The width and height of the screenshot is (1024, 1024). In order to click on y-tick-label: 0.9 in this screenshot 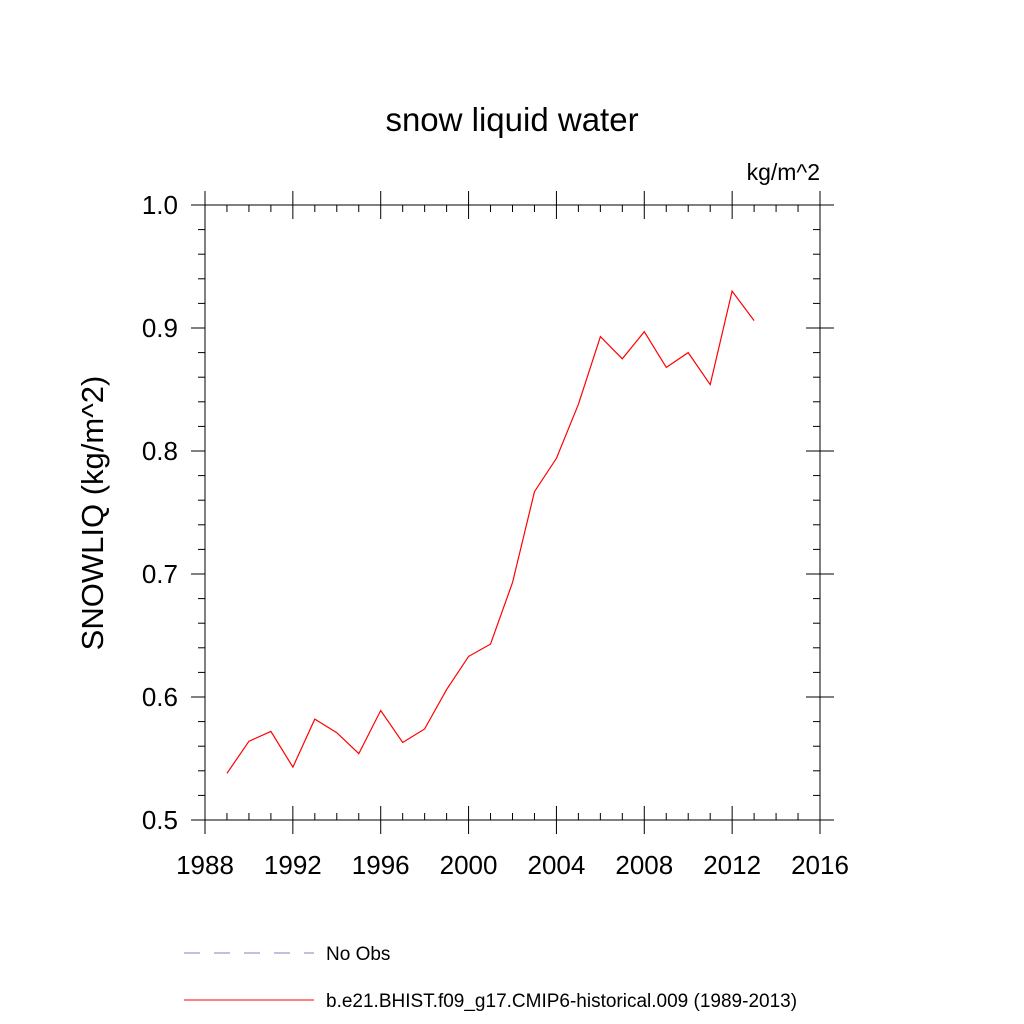, I will do `click(160, 328)`.